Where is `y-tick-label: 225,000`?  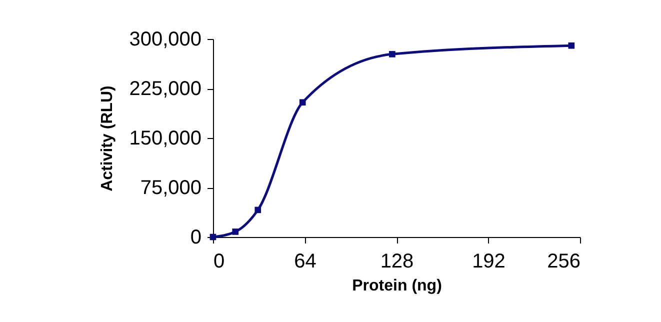
y-tick-label: 225,000 is located at coordinates (165, 89).